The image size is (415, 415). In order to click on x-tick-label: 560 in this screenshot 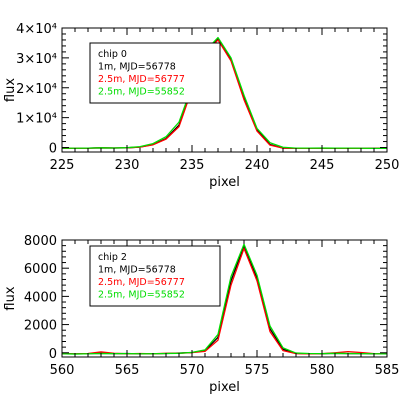, I will do `click(62, 370)`.